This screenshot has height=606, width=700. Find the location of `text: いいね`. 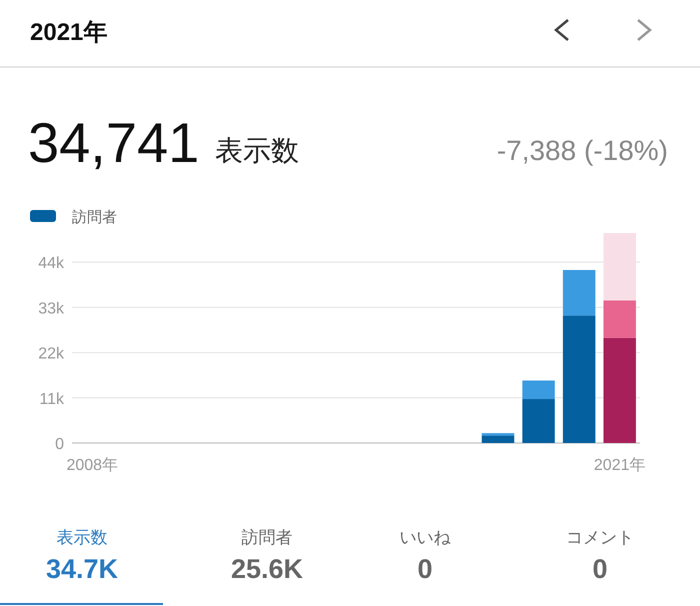

text: いいね is located at coordinates (426, 537).